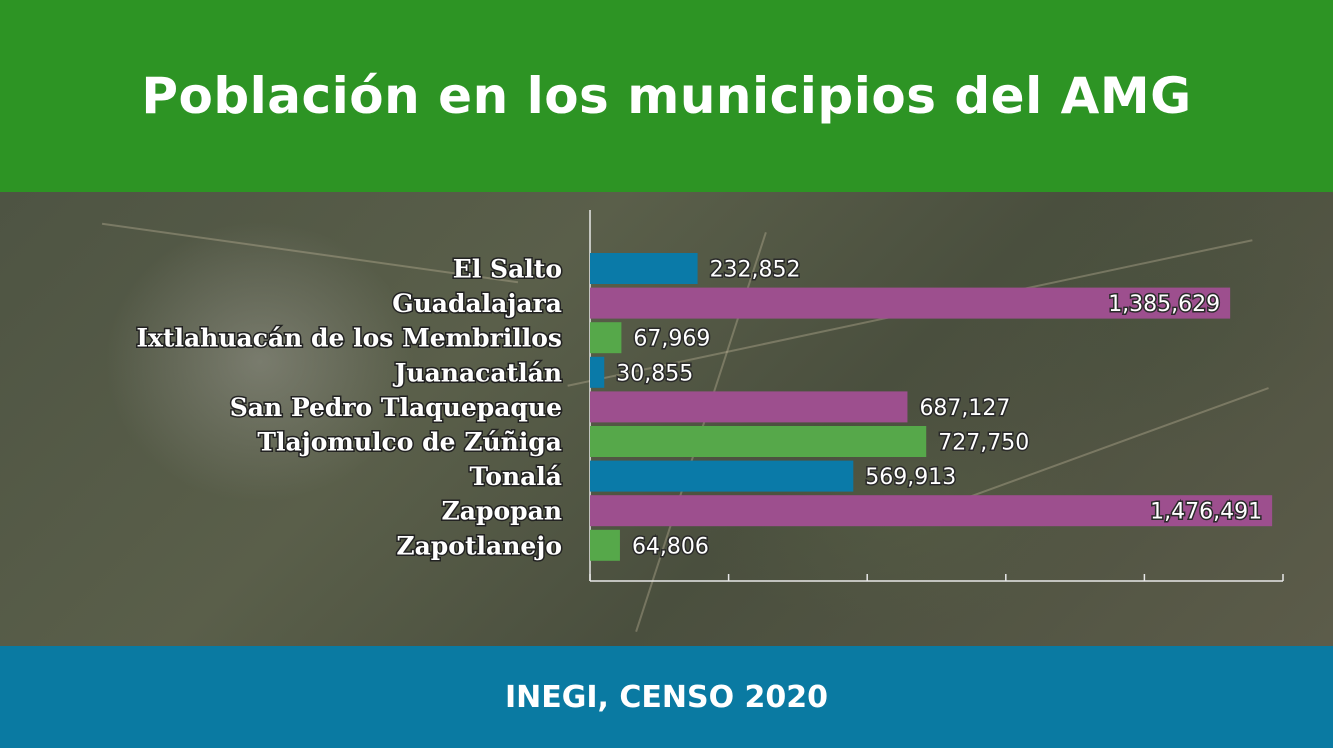 The image size is (1333, 748). What do you see at coordinates (507, 269) in the screenshot?
I see `category-label: El Salto` at bounding box center [507, 269].